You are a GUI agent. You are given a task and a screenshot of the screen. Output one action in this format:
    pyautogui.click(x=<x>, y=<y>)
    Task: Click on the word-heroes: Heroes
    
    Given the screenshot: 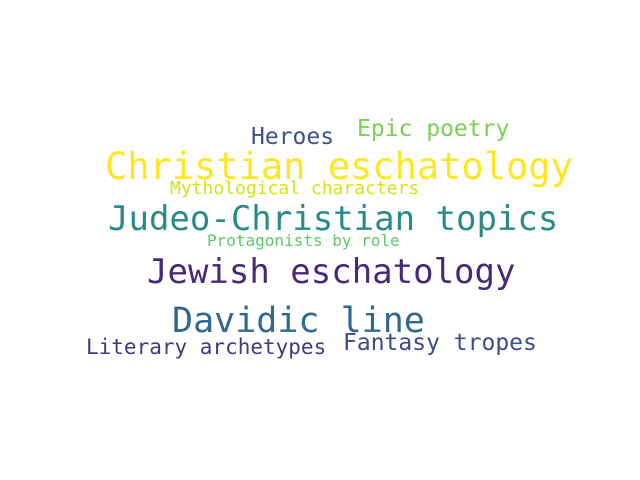 What is the action you would take?
    pyautogui.click(x=293, y=137)
    